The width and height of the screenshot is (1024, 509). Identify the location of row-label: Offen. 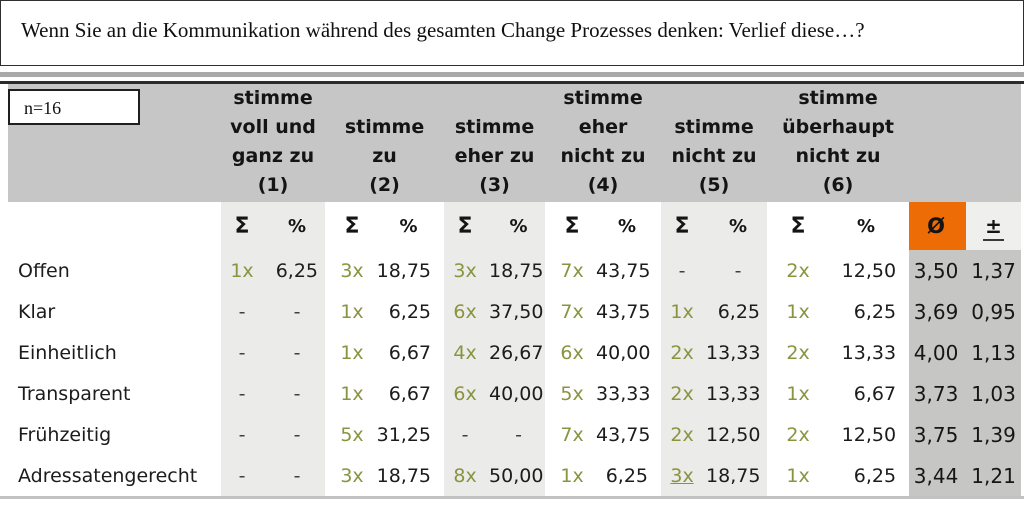
(113, 270).